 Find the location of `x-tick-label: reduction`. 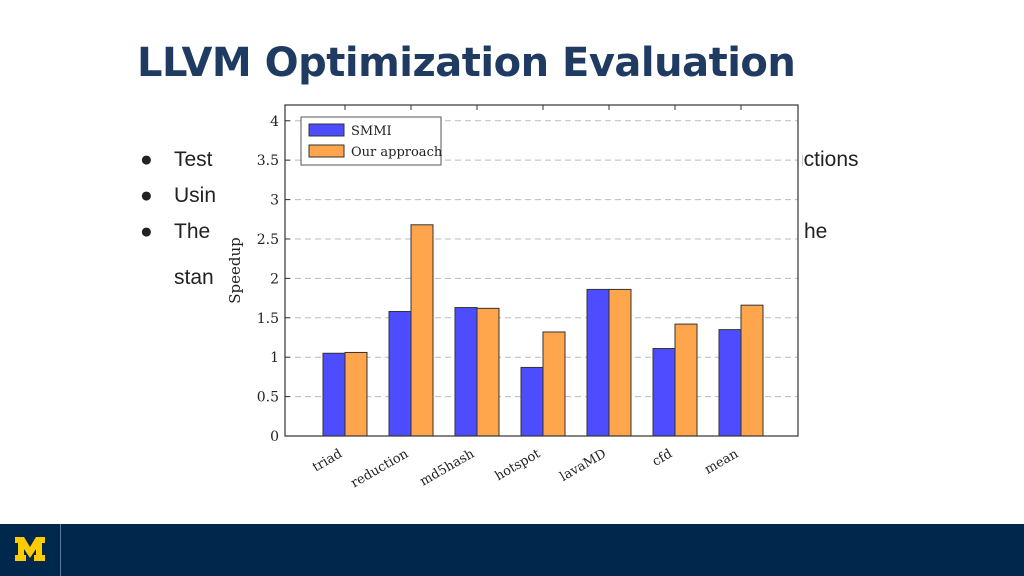

x-tick-label: reduction is located at coordinates (380, 468).